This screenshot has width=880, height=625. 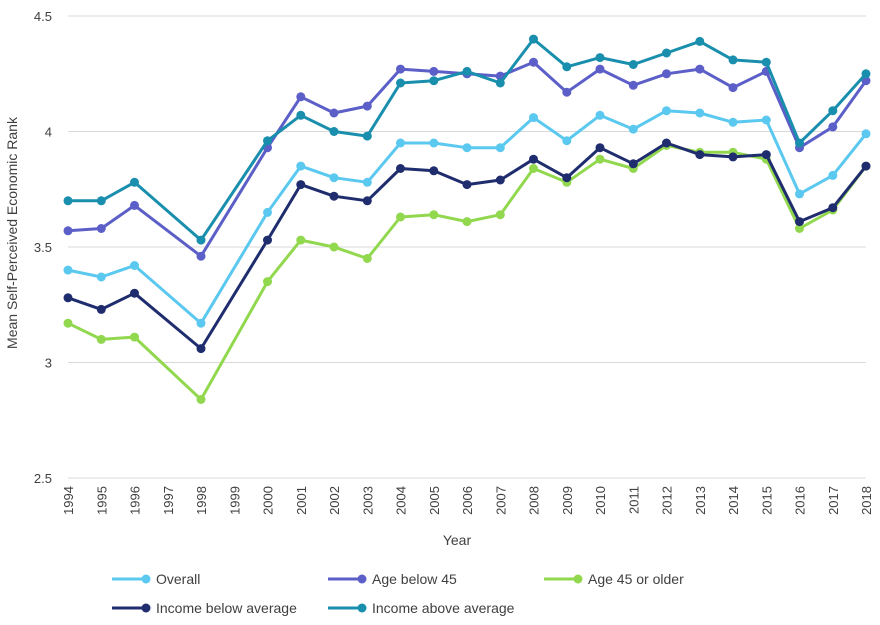 What do you see at coordinates (201, 500) in the screenshot?
I see `x-tick-label: 1998` at bounding box center [201, 500].